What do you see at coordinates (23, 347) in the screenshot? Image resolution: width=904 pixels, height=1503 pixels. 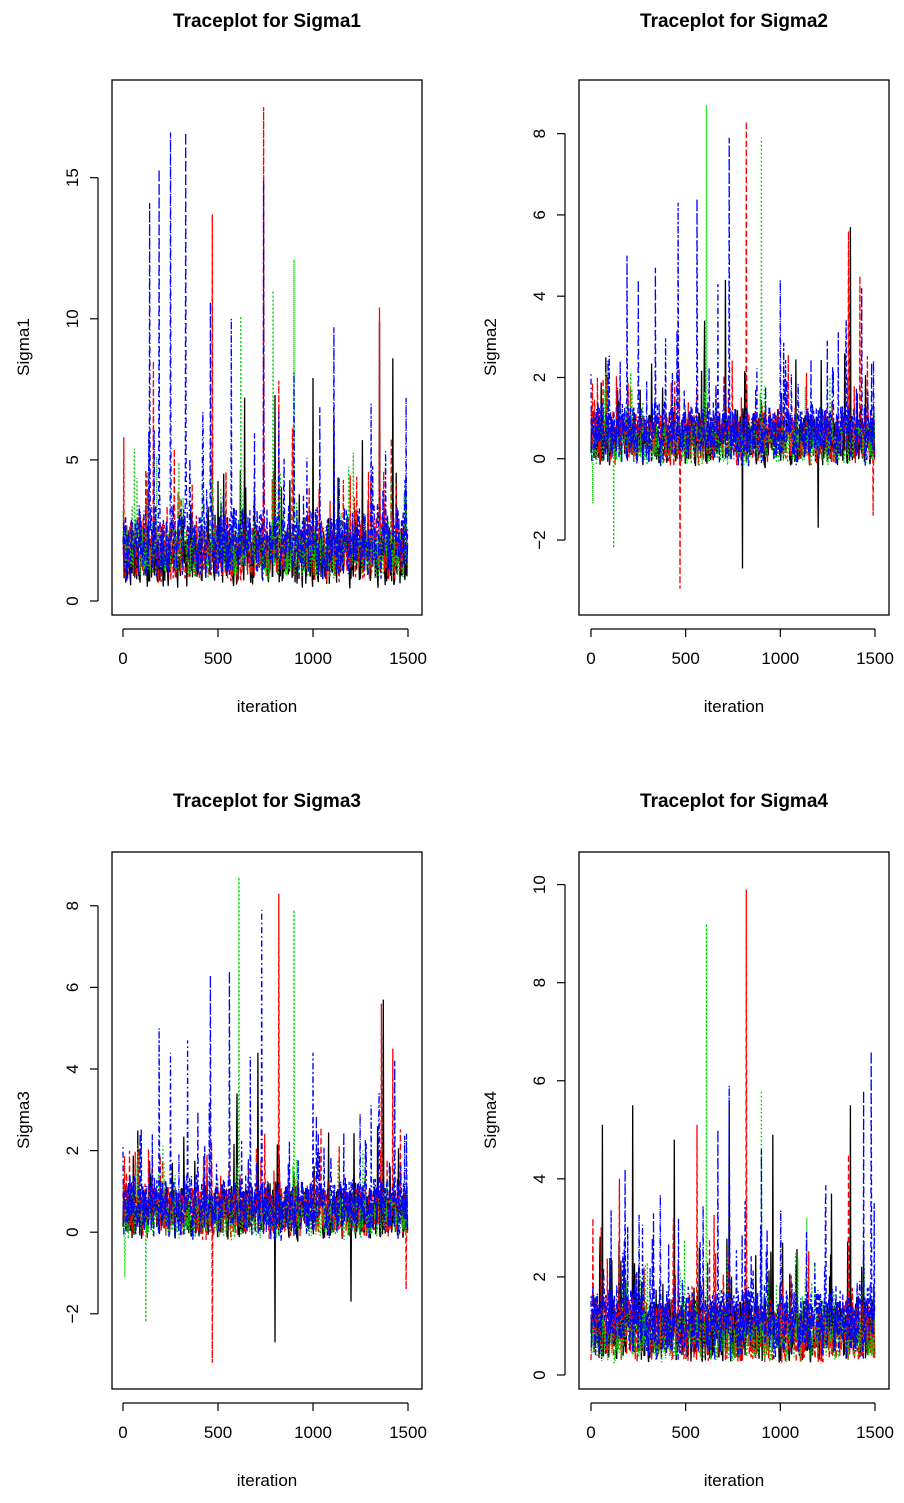 I see `y-axis-label: Sigma1` at bounding box center [23, 347].